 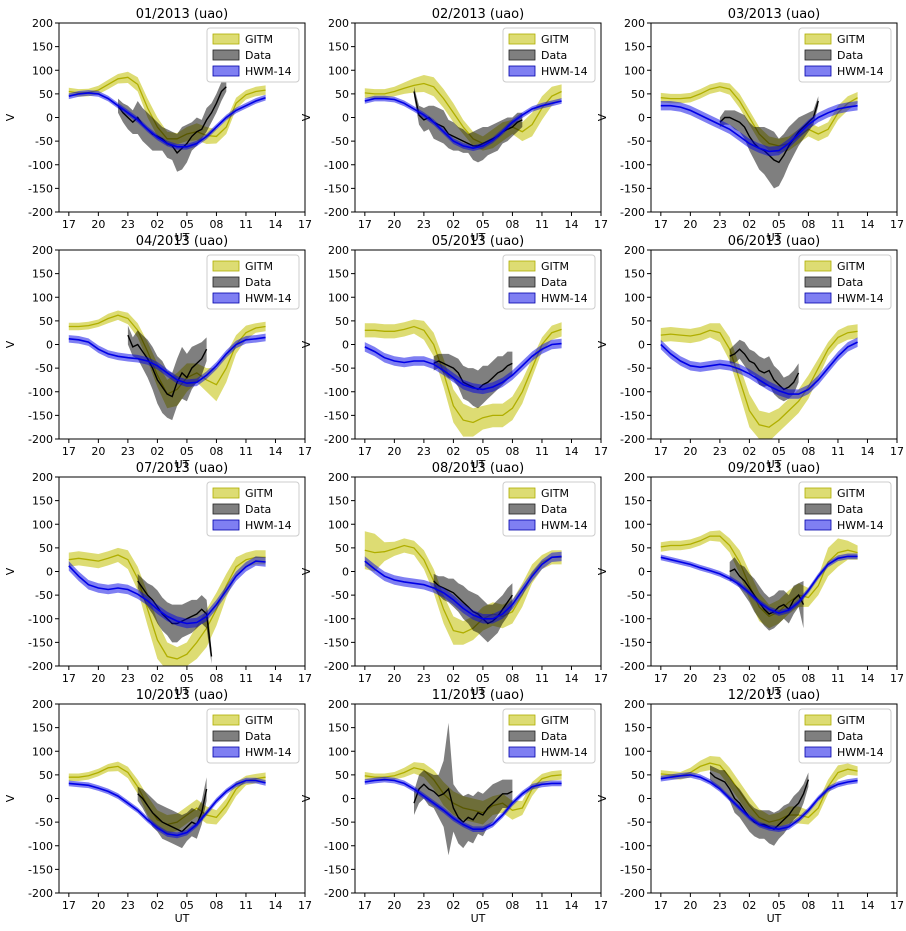 What do you see at coordinates (845, 55) in the screenshot?
I see `legend: GITM Data HWM-14` at bounding box center [845, 55].